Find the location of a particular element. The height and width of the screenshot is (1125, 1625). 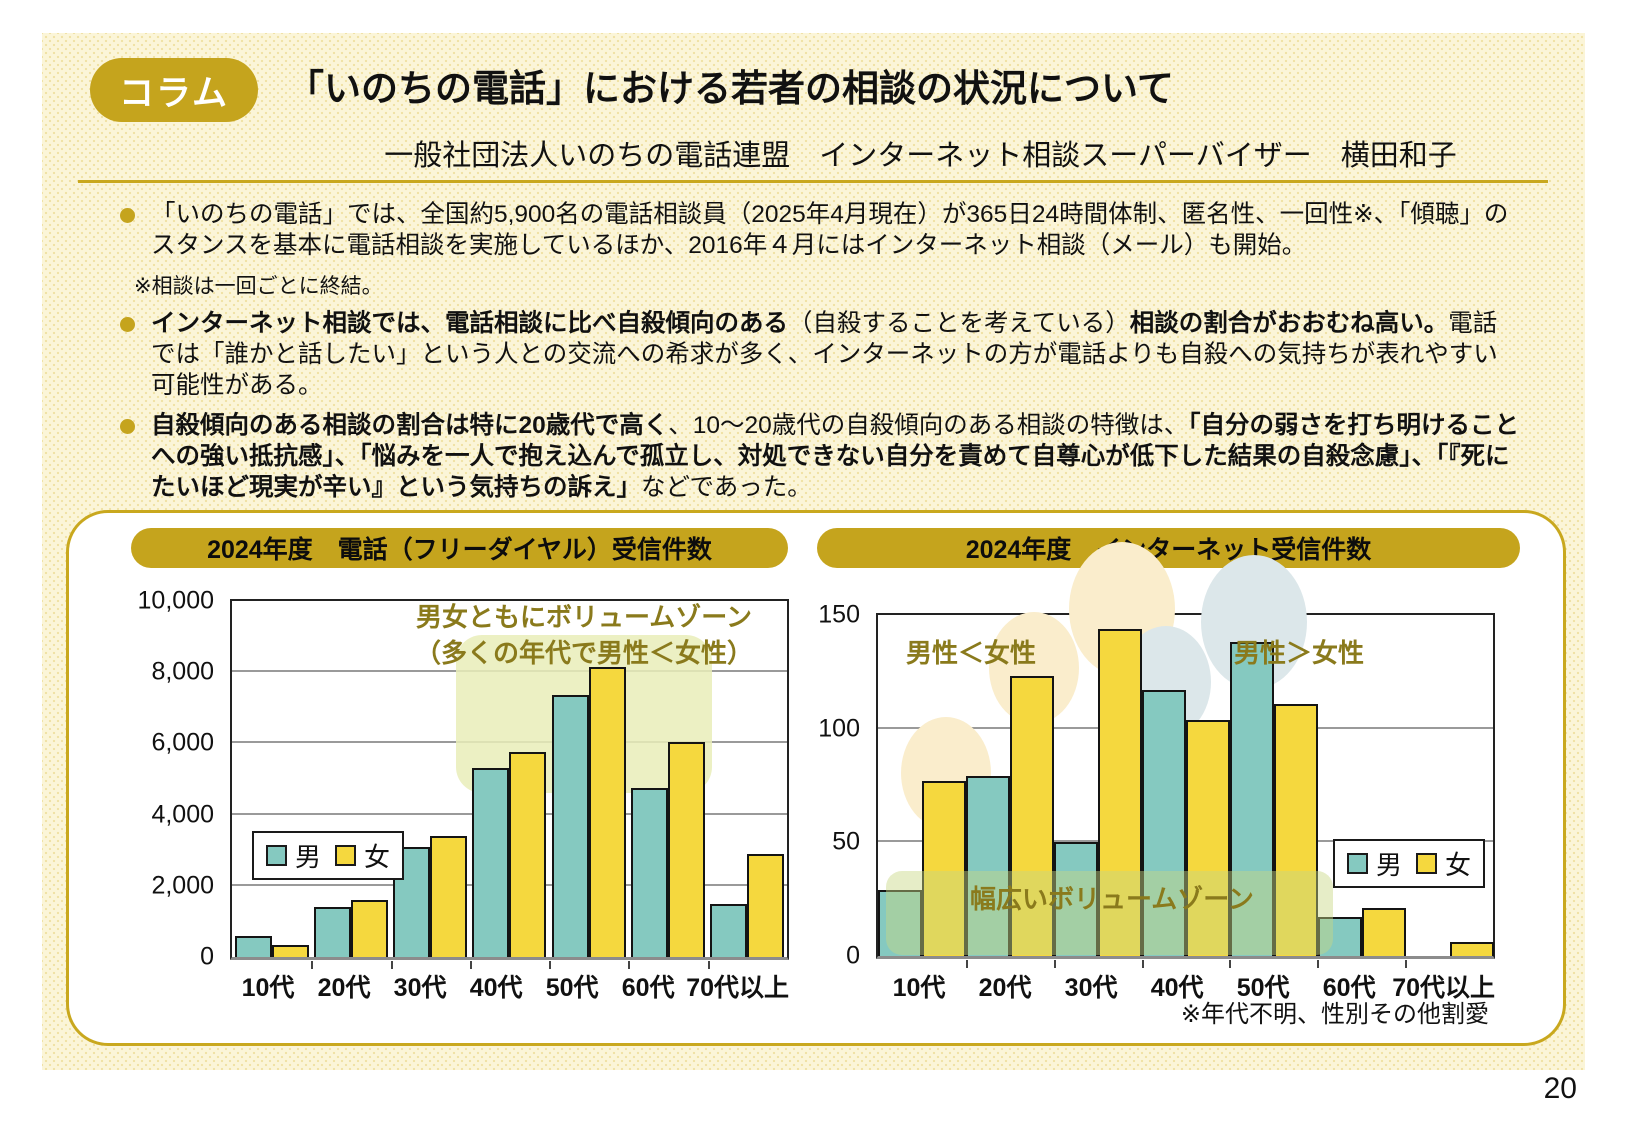

internet-chart-title: 2024年度 インターネット受信件数 is located at coordinates (1168, 548).